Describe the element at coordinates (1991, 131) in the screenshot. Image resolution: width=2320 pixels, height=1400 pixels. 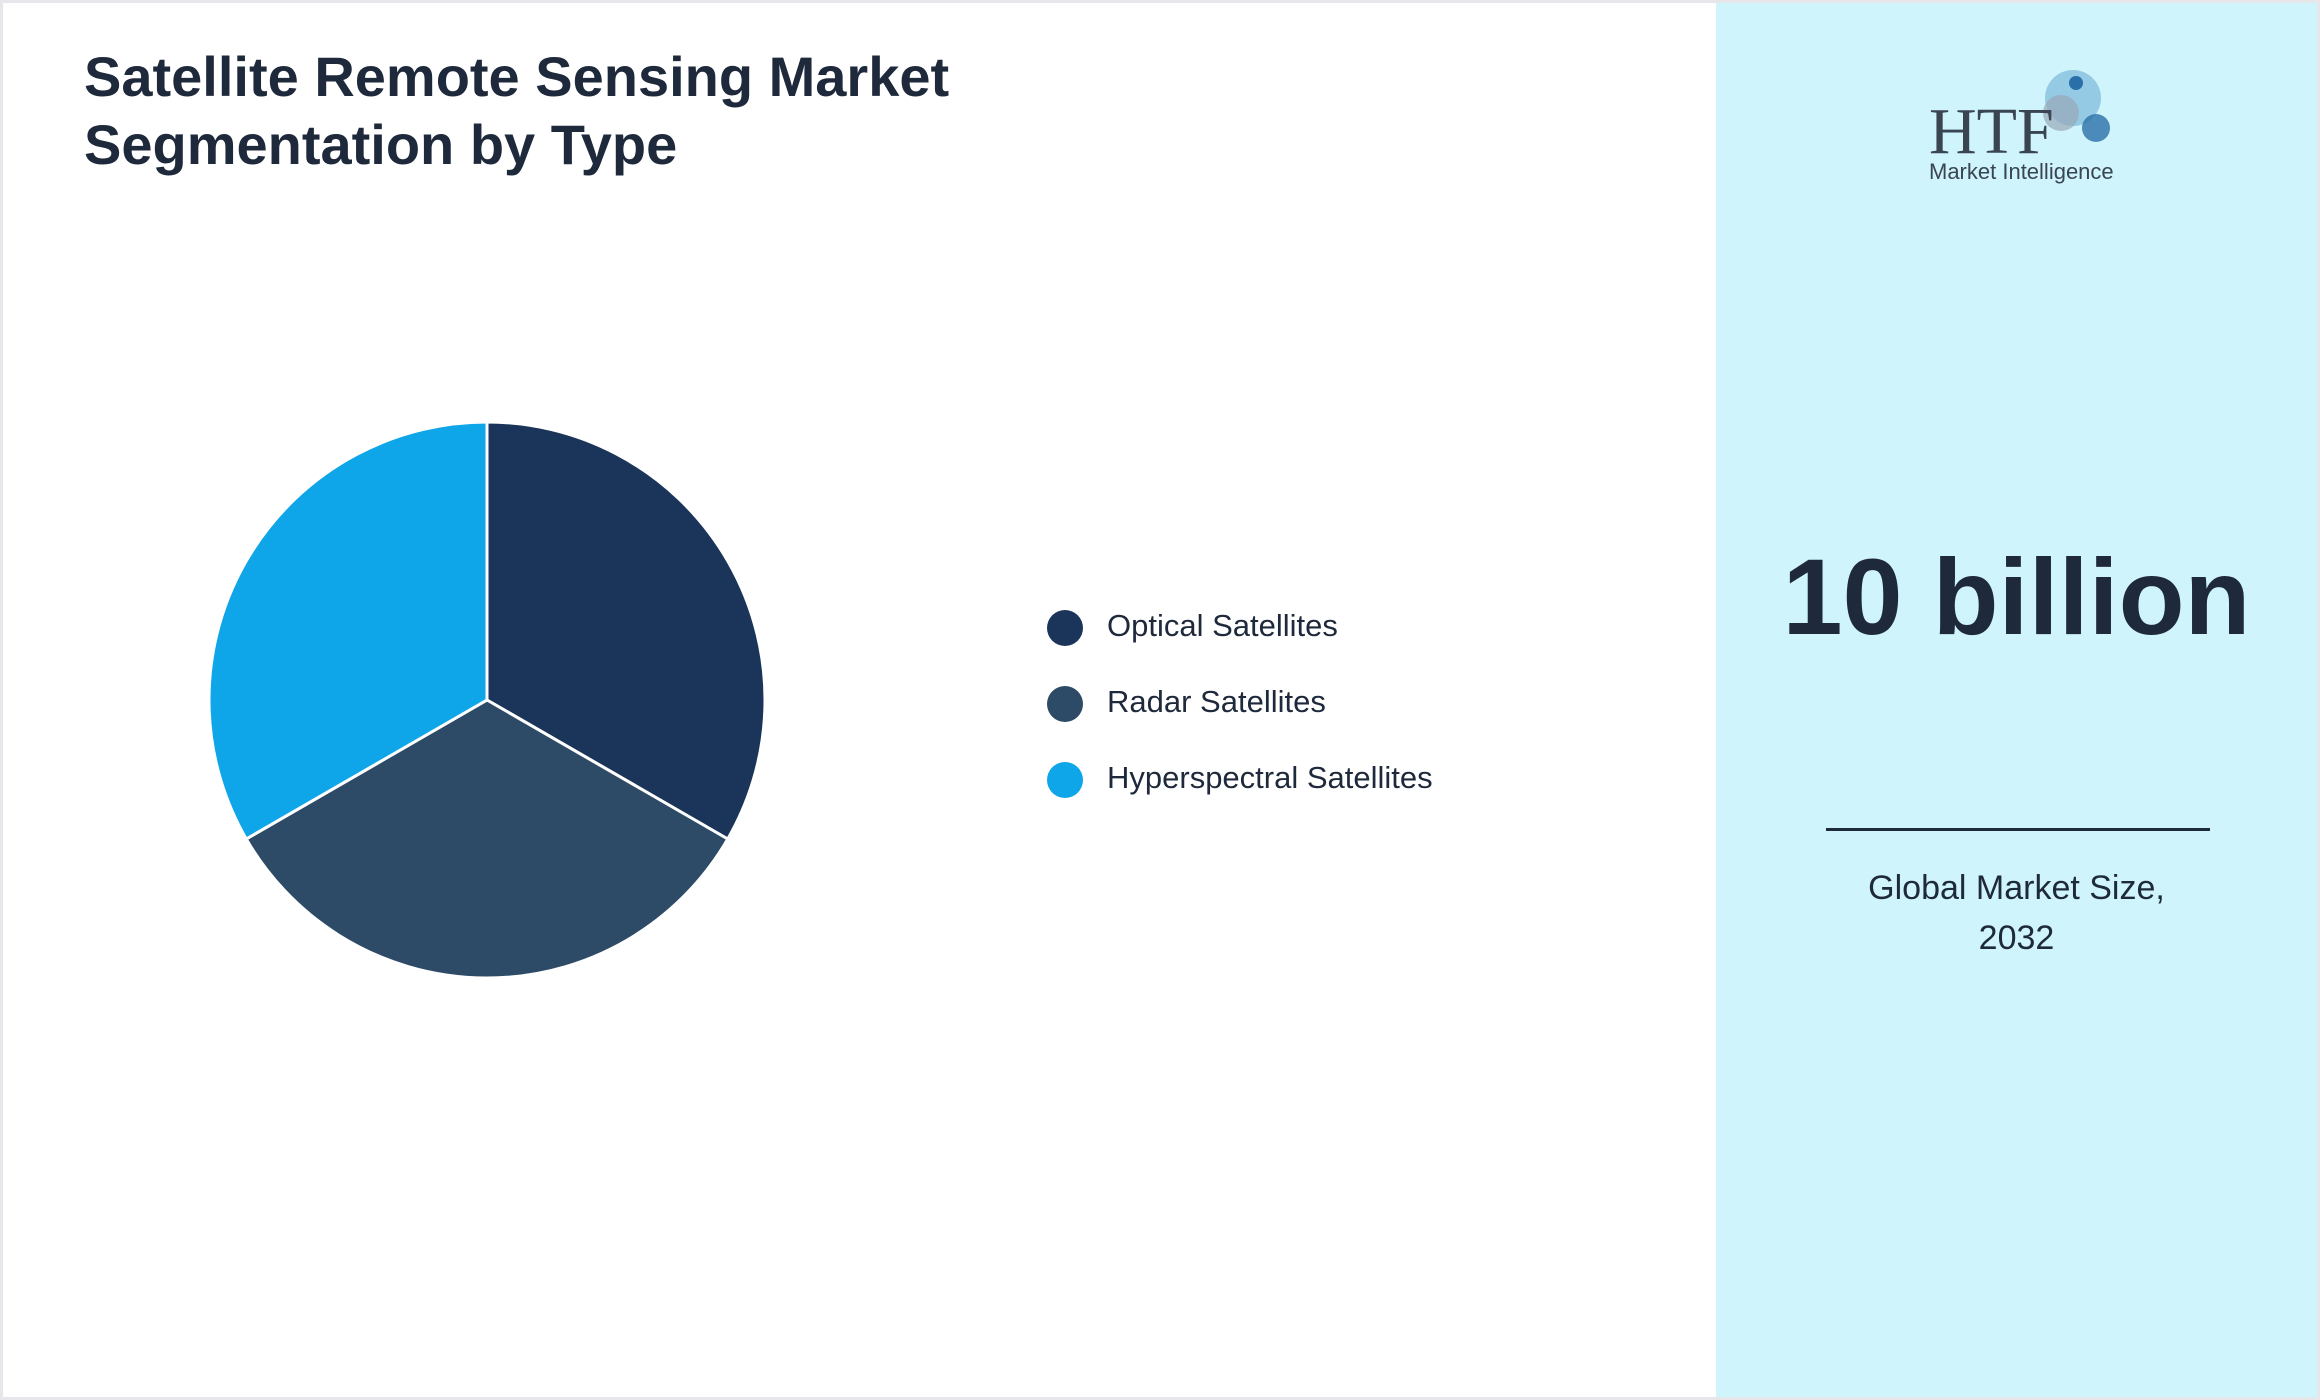
I see `logo-mark: HTF` at that location.